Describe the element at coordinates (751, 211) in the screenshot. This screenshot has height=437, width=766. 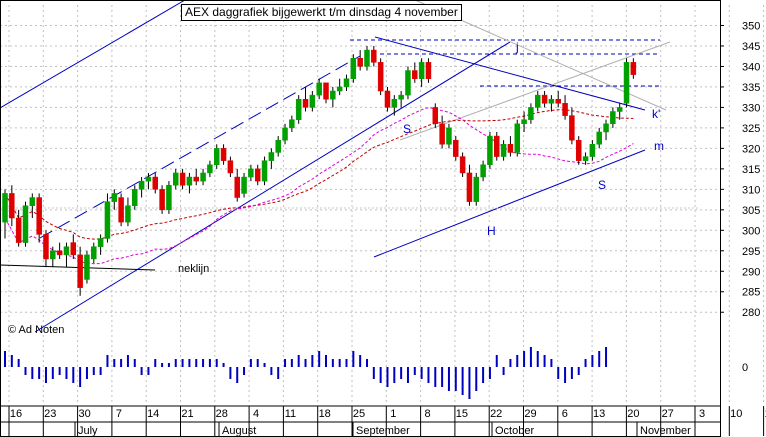
I see `y-tick-label: 305` at that location.